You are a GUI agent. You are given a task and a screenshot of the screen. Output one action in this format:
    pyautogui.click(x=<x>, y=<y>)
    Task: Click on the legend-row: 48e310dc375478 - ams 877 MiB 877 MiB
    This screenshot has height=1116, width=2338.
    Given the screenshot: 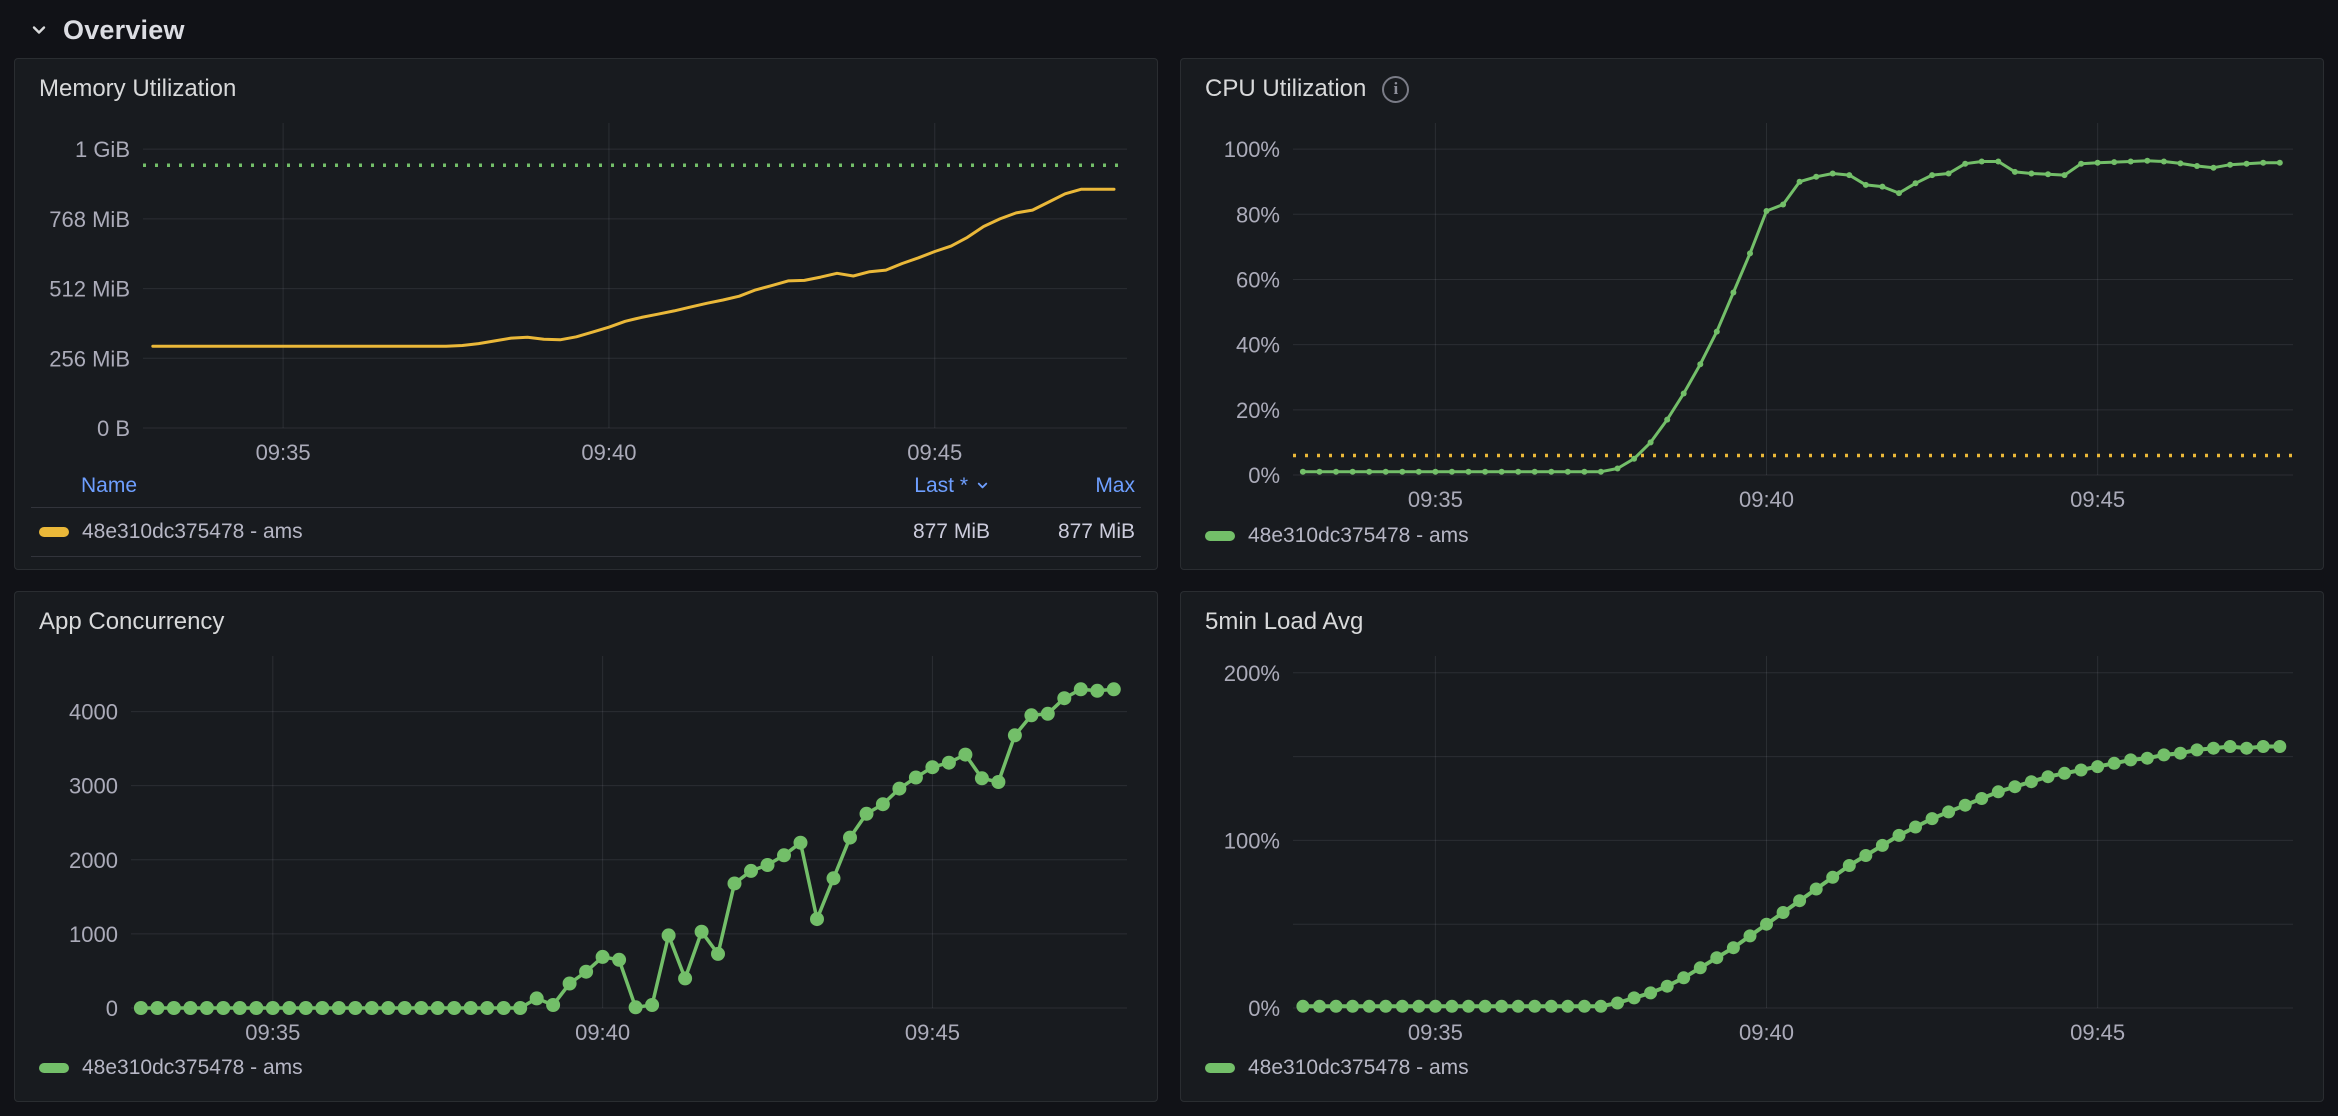 What is the action you would take?
    pyautogui.click(x=586, y=531)
    